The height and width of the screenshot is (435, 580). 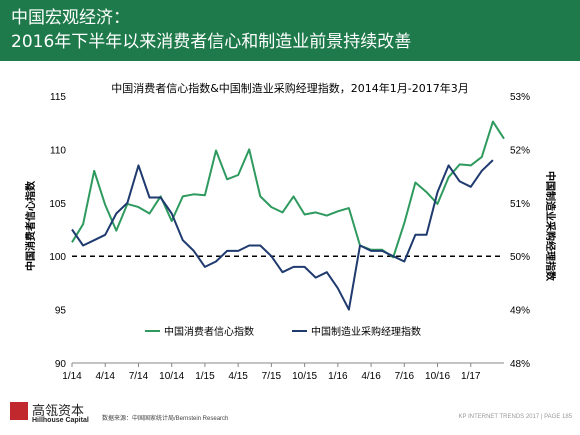 I want to click on x-tick-label: 4/14, so click(x=105, y=376).